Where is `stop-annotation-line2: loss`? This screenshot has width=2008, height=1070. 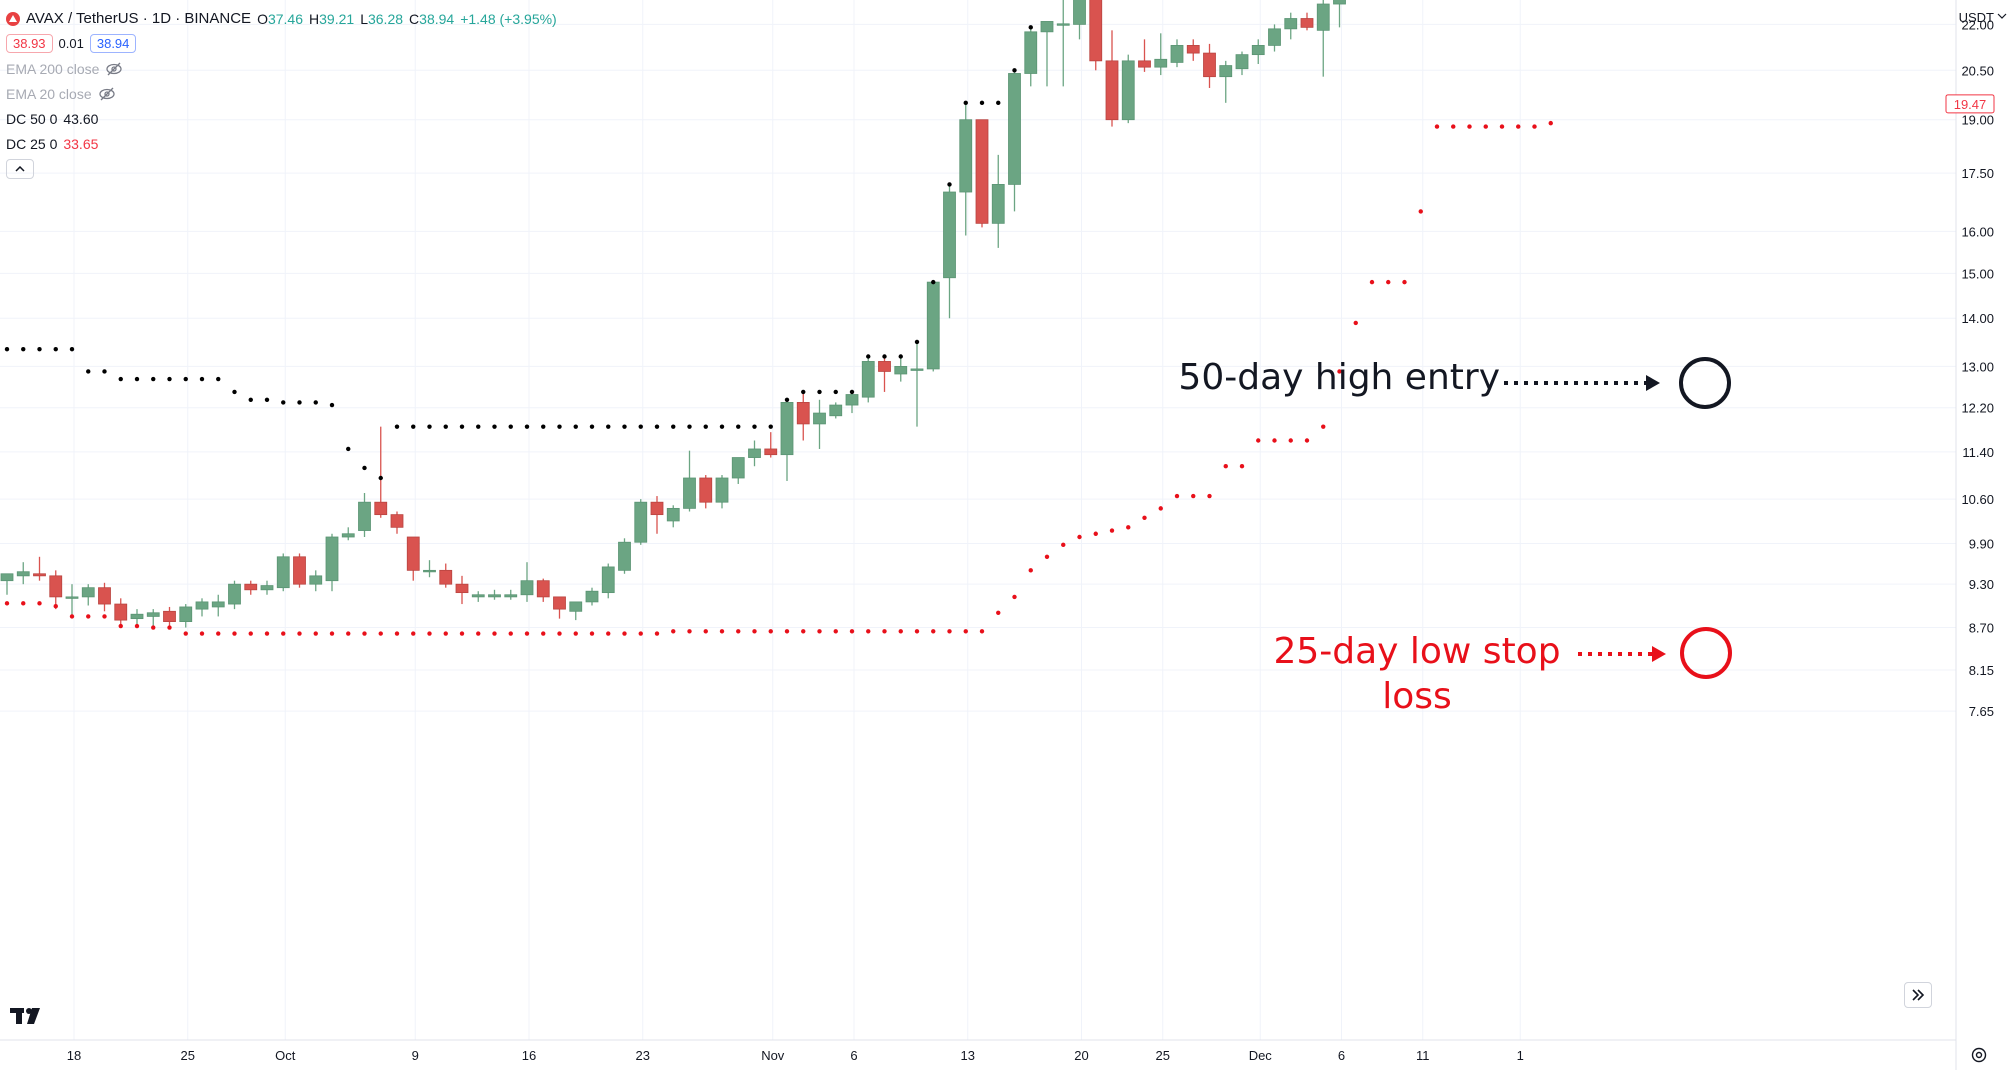
stop-annotation-line2: loss is located at coordinates (1417, 696).